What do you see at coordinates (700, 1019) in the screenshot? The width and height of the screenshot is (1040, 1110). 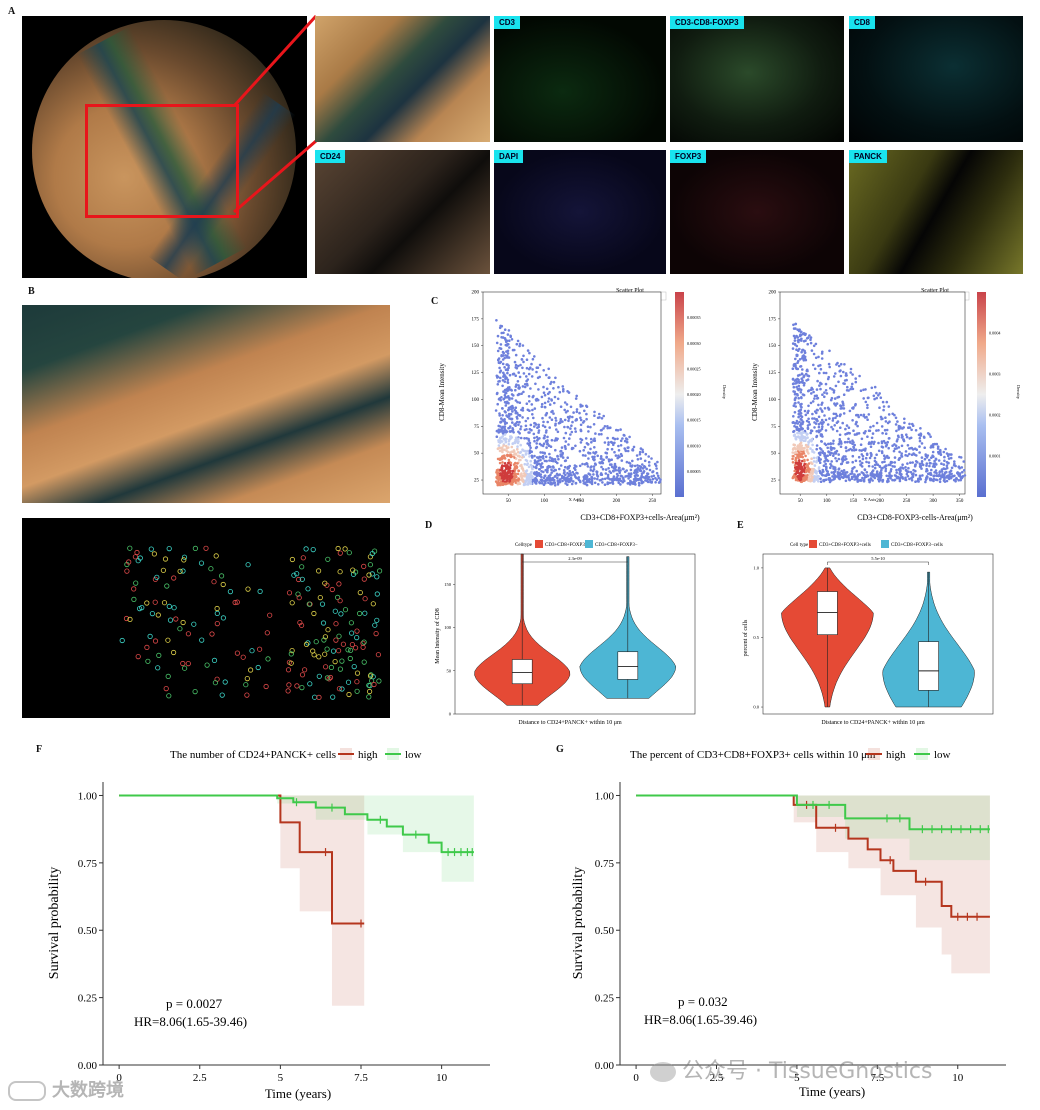 I see `km-hazard-ratio: HR=8.06(1.65-39.46)` at bounding box center [700, 1019].